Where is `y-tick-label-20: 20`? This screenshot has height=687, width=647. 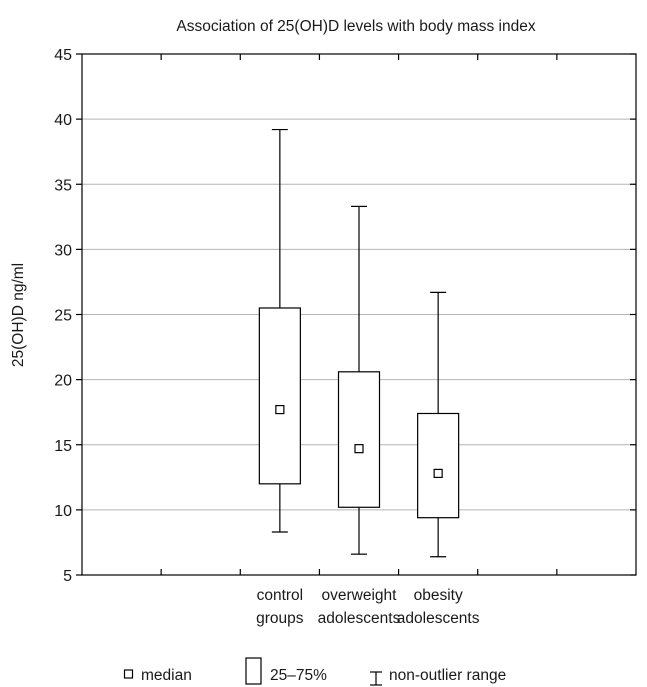
y-tick-label-20: 20 is located at coordinates (63, 381).